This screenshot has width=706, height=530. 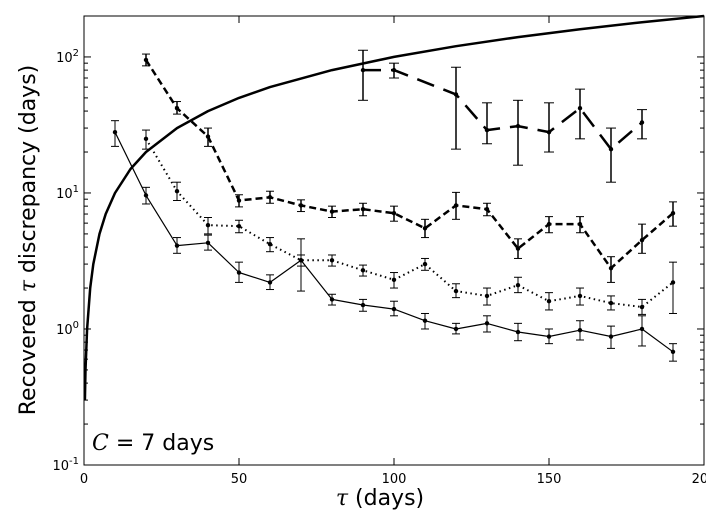 I want to click on x-axis-label: τ (days), so click(x=380, y=498).